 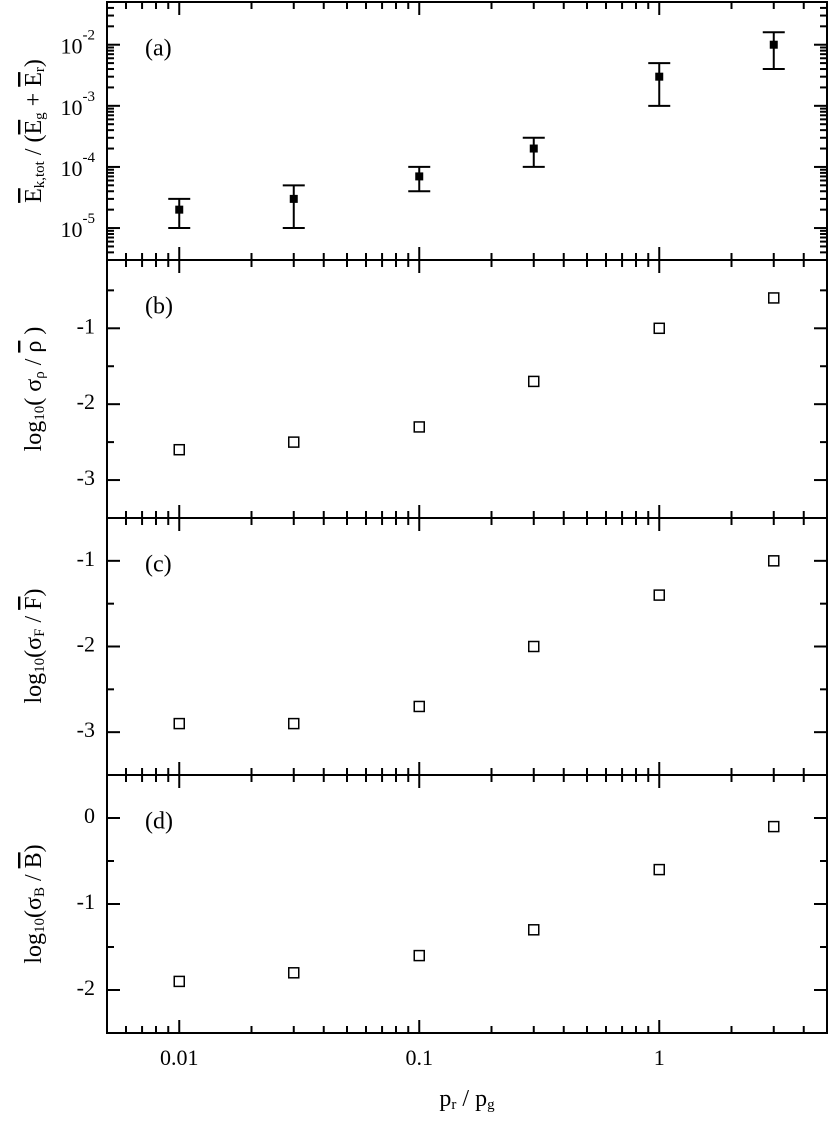 What do you see at coordinates (89, 158) in the screenshot?
I see `y-tick-exponent: -4` at bounding box center [89, 158].